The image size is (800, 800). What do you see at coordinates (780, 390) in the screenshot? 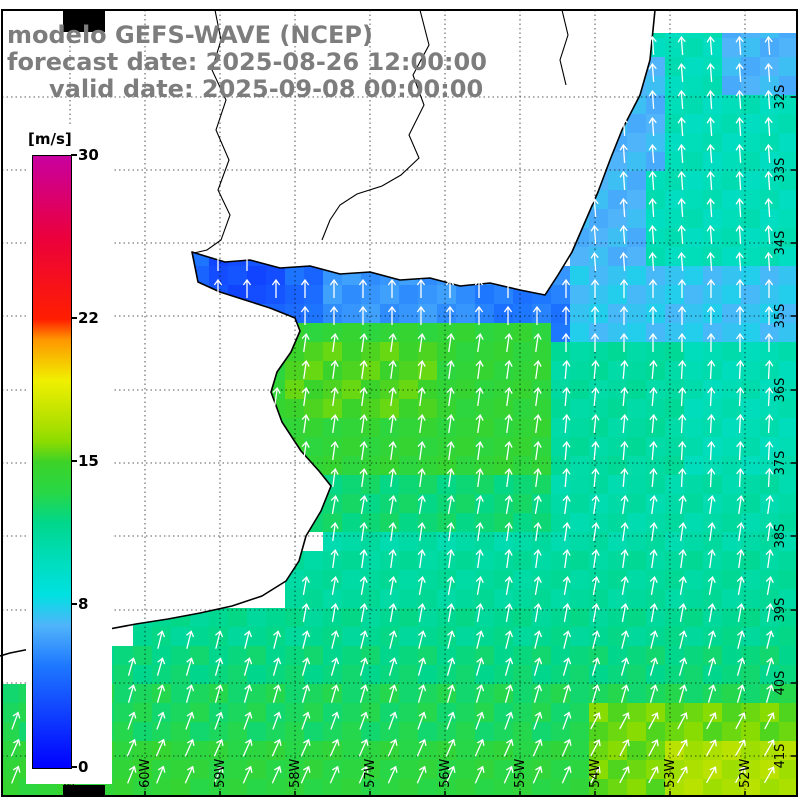
I see `lat-label: 36S` at bounding box center [780, 390].